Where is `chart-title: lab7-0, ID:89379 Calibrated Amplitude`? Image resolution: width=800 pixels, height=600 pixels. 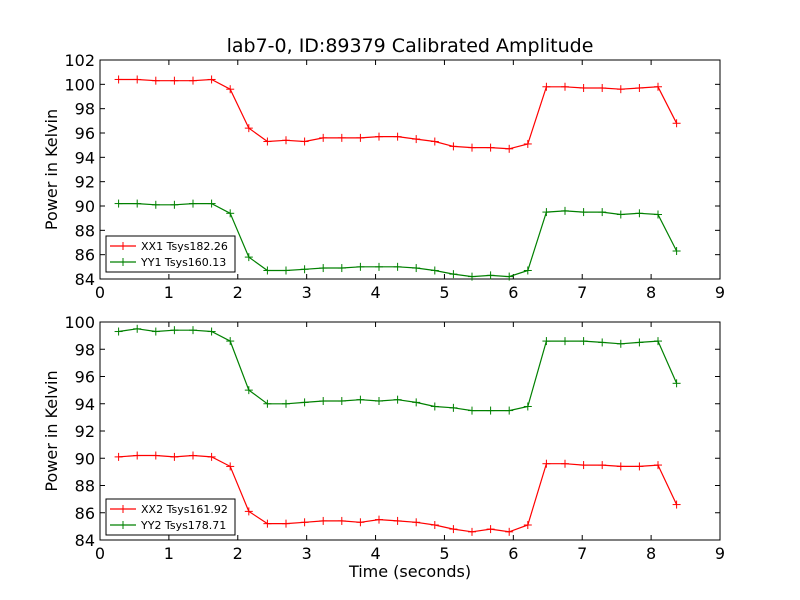
chart-title: lab7-0, ID:89379 Calibrated Amplitude is located at coordinates (410, 46).